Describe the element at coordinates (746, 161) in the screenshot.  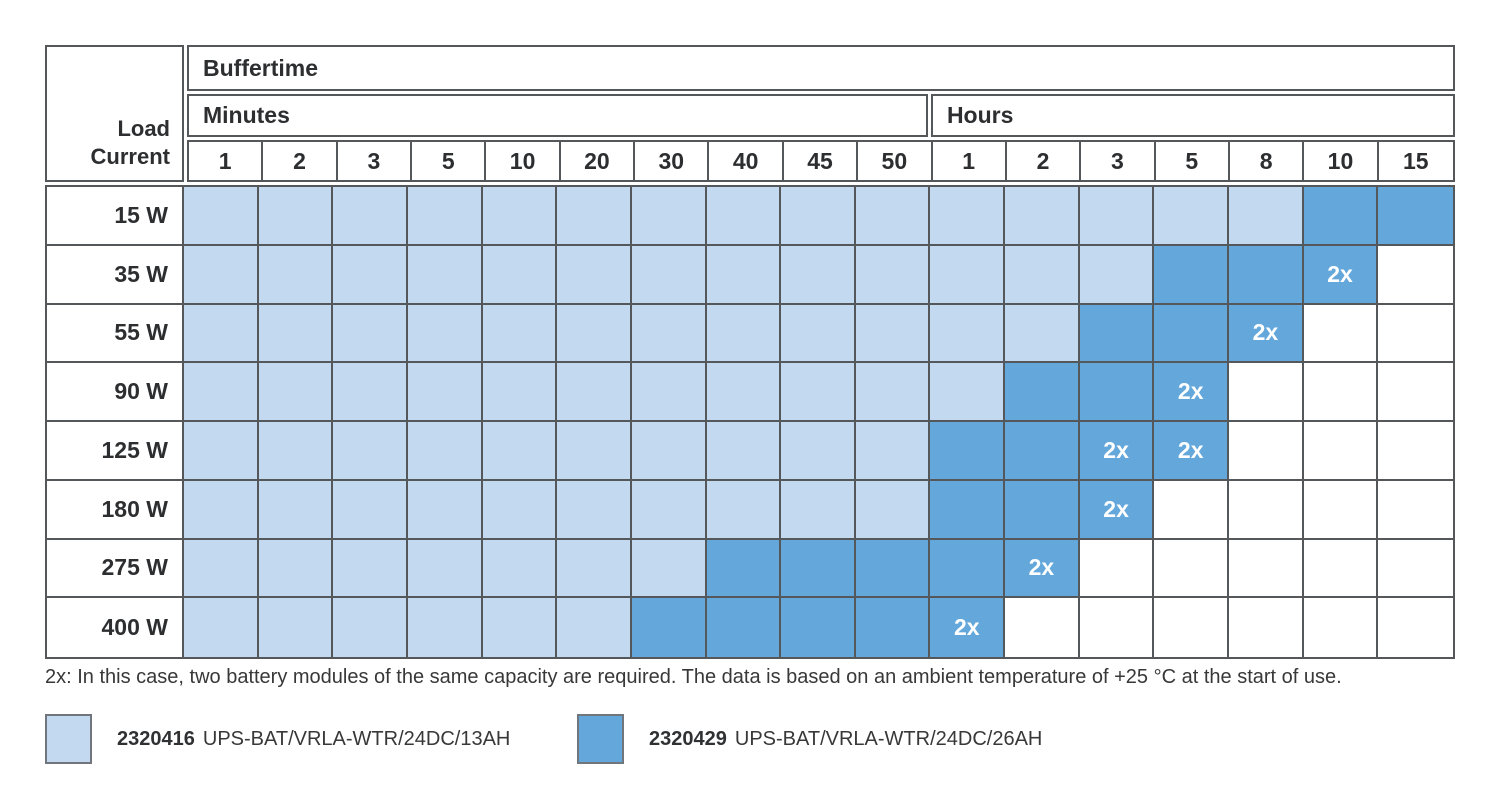
I see `column-header: 40` at that location.